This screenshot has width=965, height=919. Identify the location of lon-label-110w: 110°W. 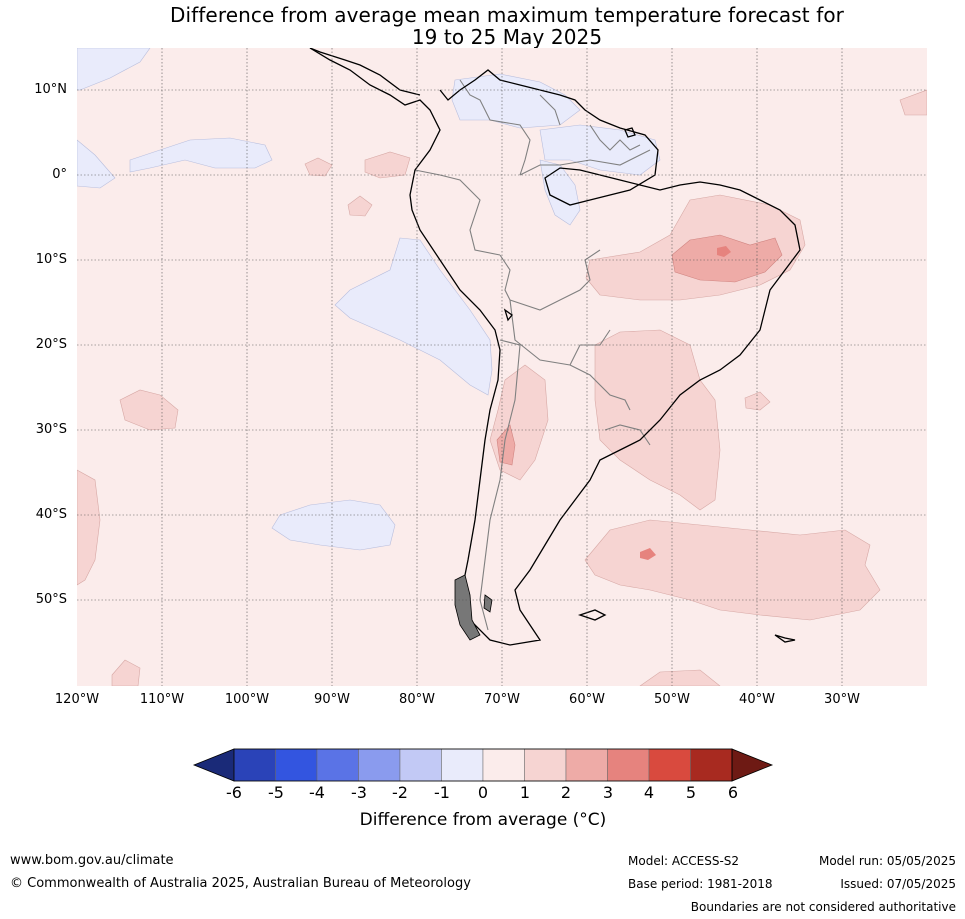
(162, 699).